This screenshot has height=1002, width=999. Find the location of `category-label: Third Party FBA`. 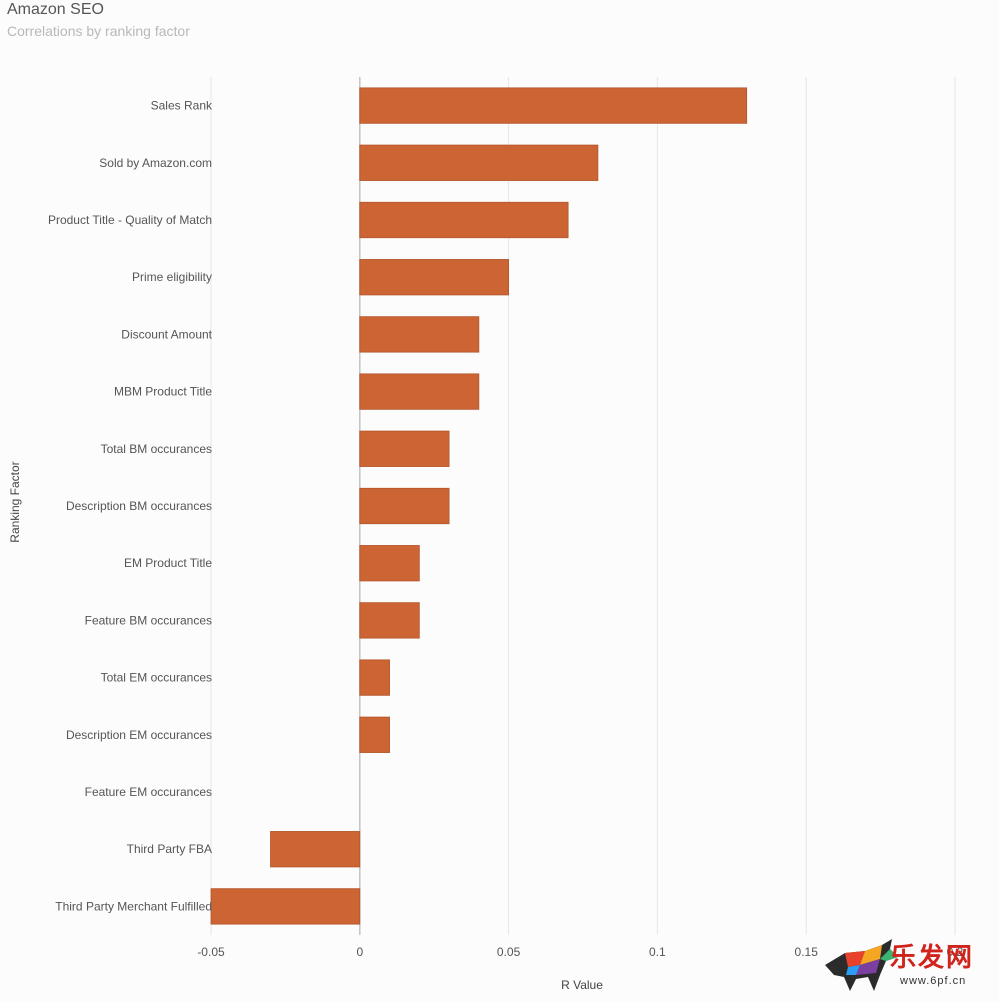

category-label: Third Party FBA is located at coordinates (169, 849).